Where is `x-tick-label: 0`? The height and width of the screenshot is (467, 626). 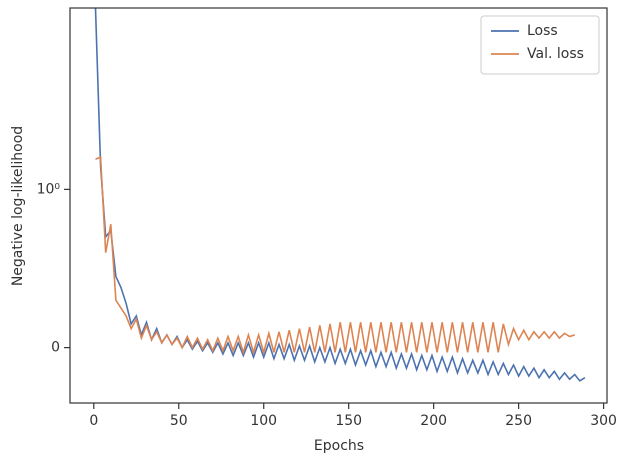
x-tick-label: 0 is located at coordinates (93, 421).